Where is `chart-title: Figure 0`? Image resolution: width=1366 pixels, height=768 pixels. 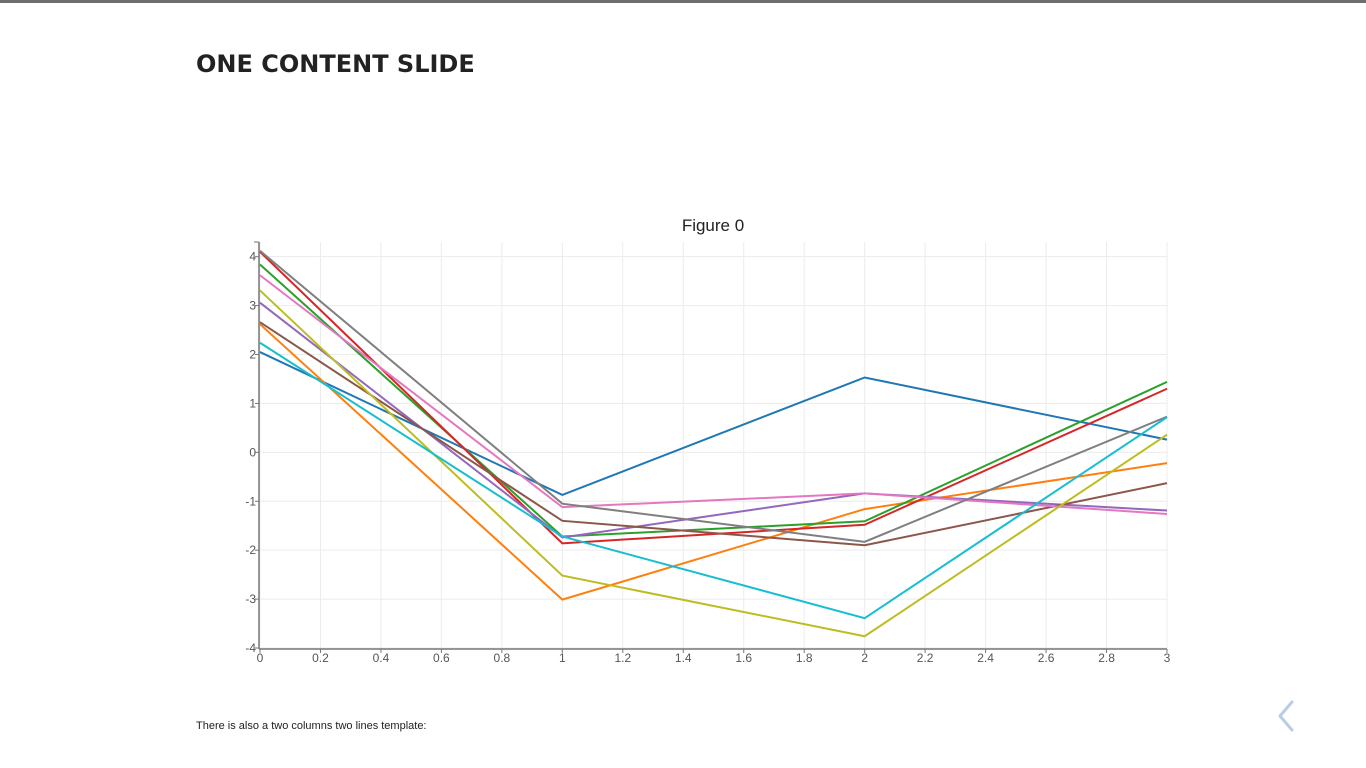
chart-title: Figure 0 is located at coordinates (713, 225).